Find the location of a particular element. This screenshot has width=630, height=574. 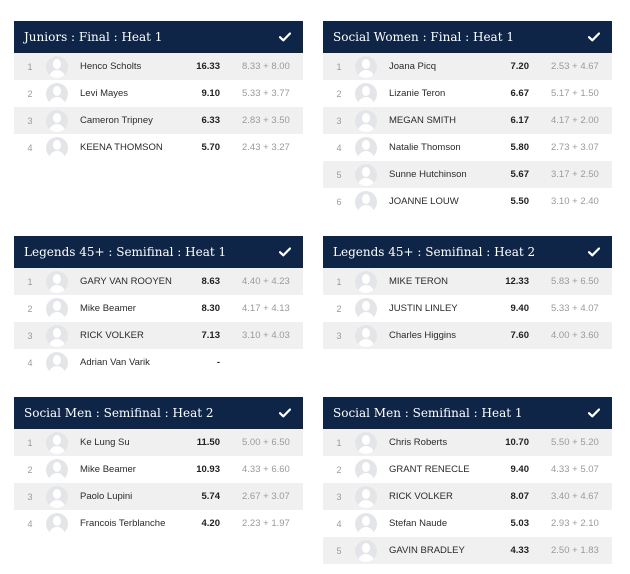

athlete-row: 3 RICK VOLKER 7.13 3.10 + 4.03 is located at coordinates (158, 335).